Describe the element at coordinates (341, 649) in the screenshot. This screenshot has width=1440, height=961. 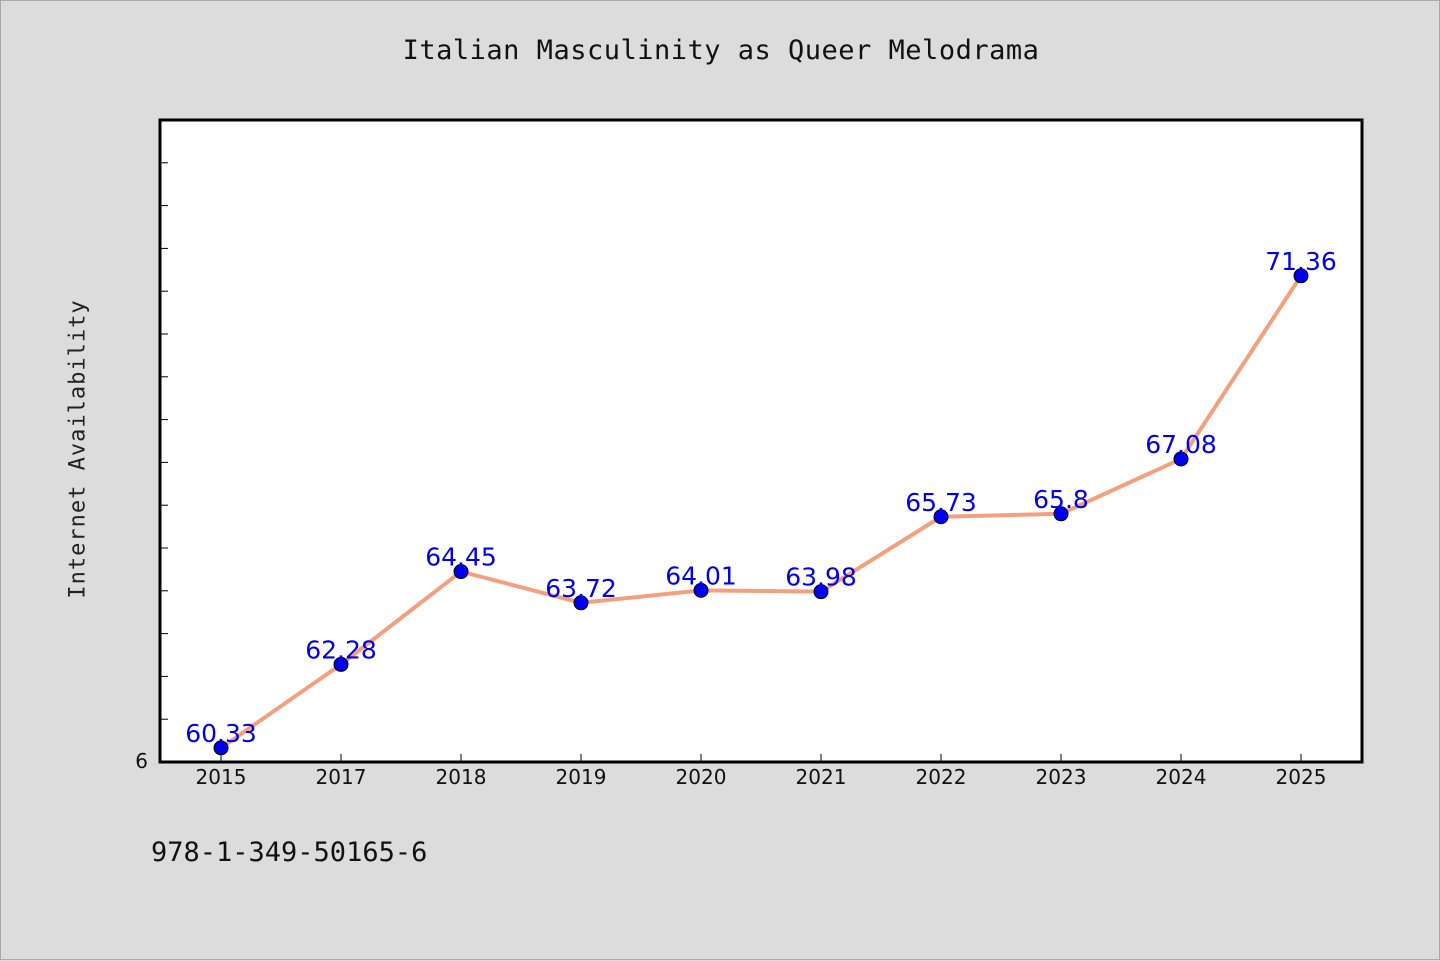
I see `data-label: 62.28` at that location.